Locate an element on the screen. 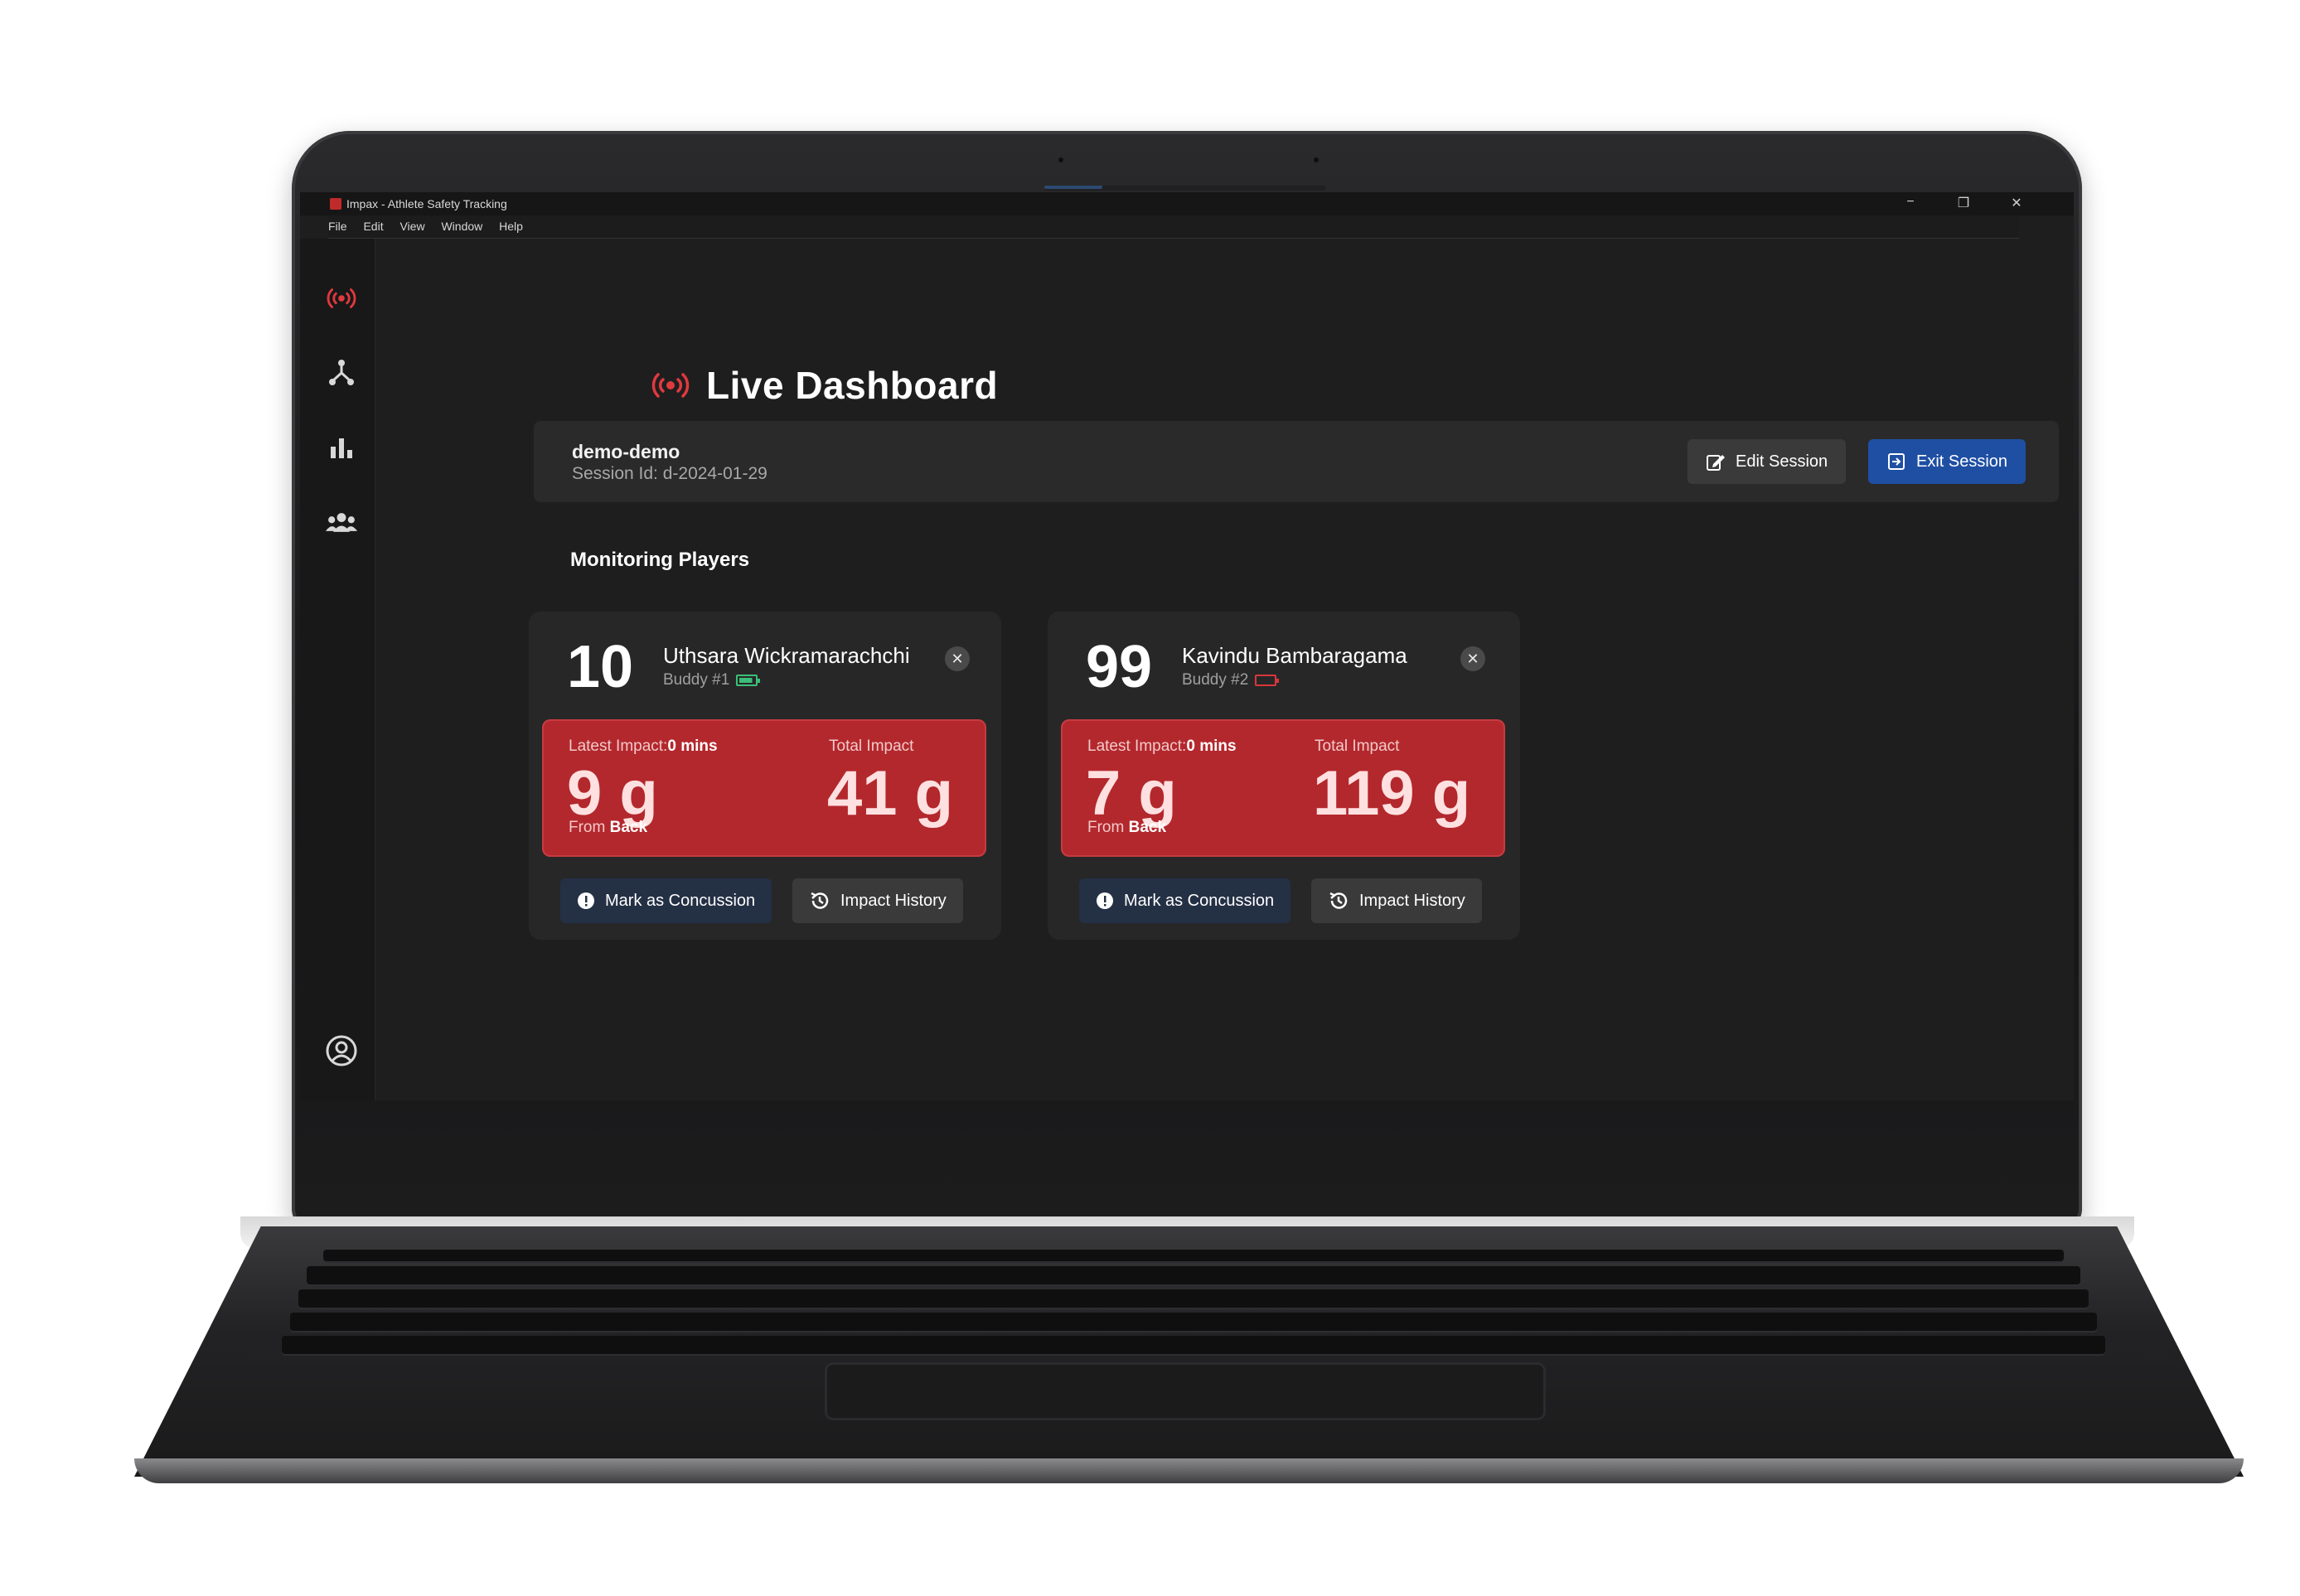  latest-impact-value: 7 g is located at coordinates (1131, 793).